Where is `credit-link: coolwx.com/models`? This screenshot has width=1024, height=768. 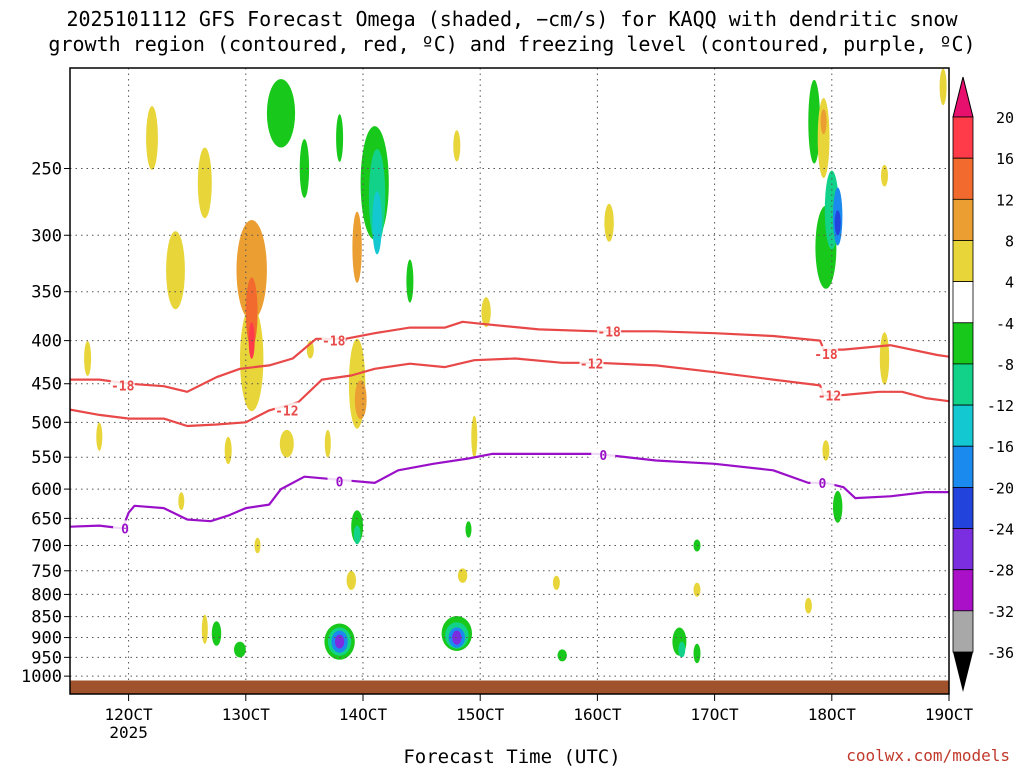
credit-link: coolwx.com/models is located at coordinates (928, 755).